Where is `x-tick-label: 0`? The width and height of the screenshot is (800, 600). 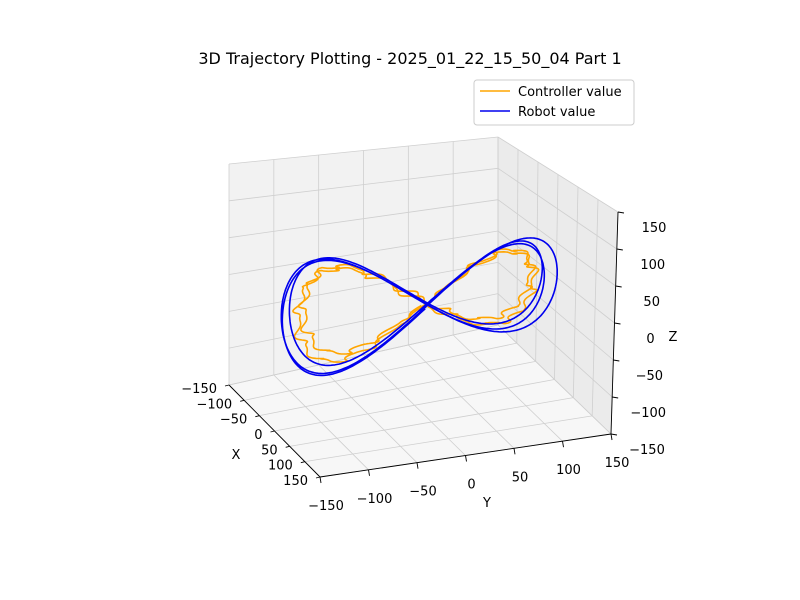 x-tick-label: 0 is located at coordinates (258, 435).